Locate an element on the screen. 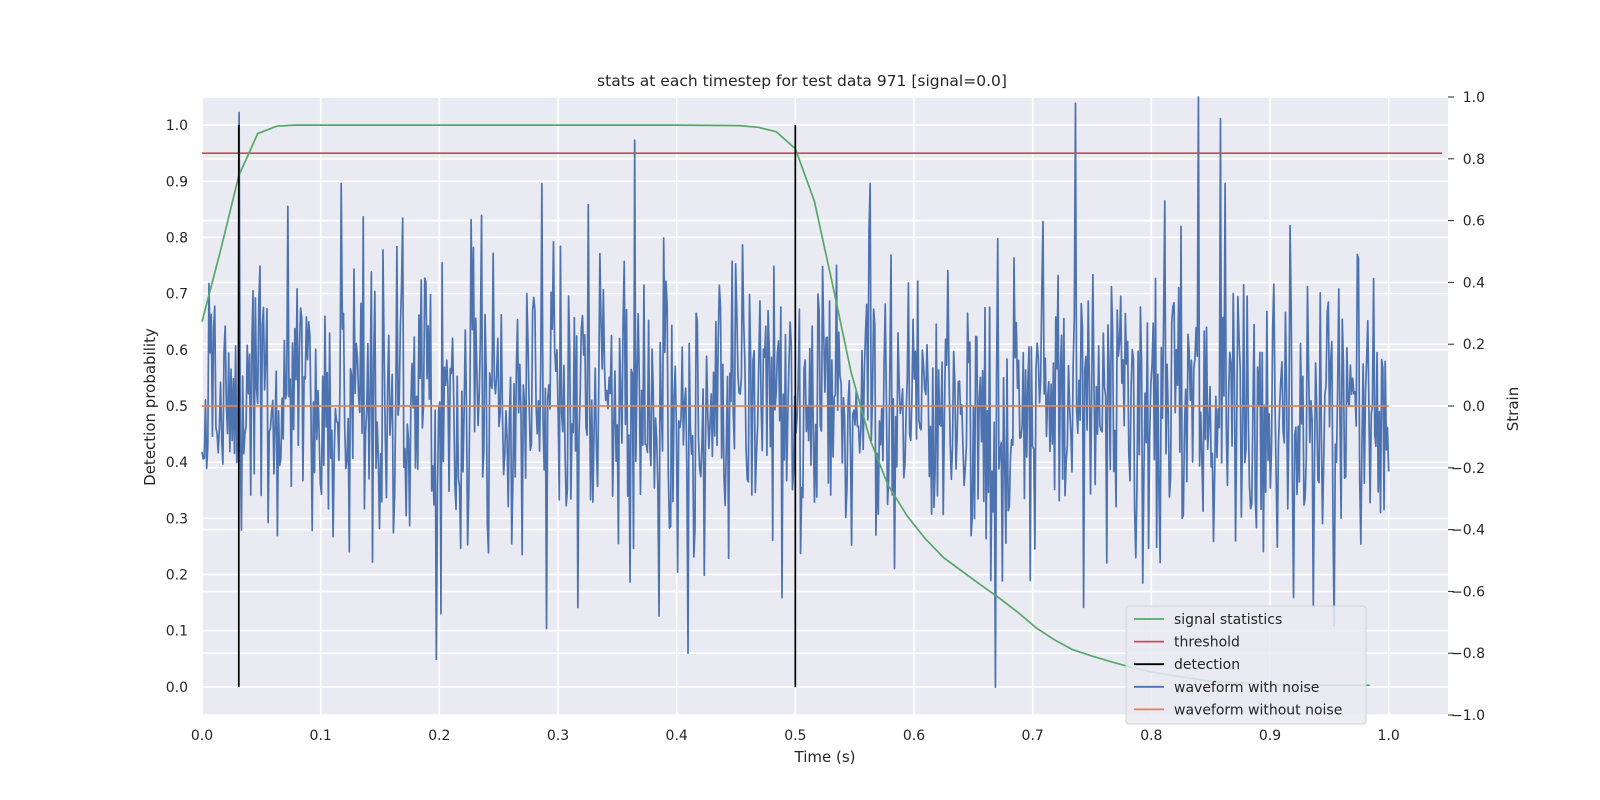 This screenshot has height=800, width=1600. legend-label: signal statistics is located at coordinates (1228, 620).